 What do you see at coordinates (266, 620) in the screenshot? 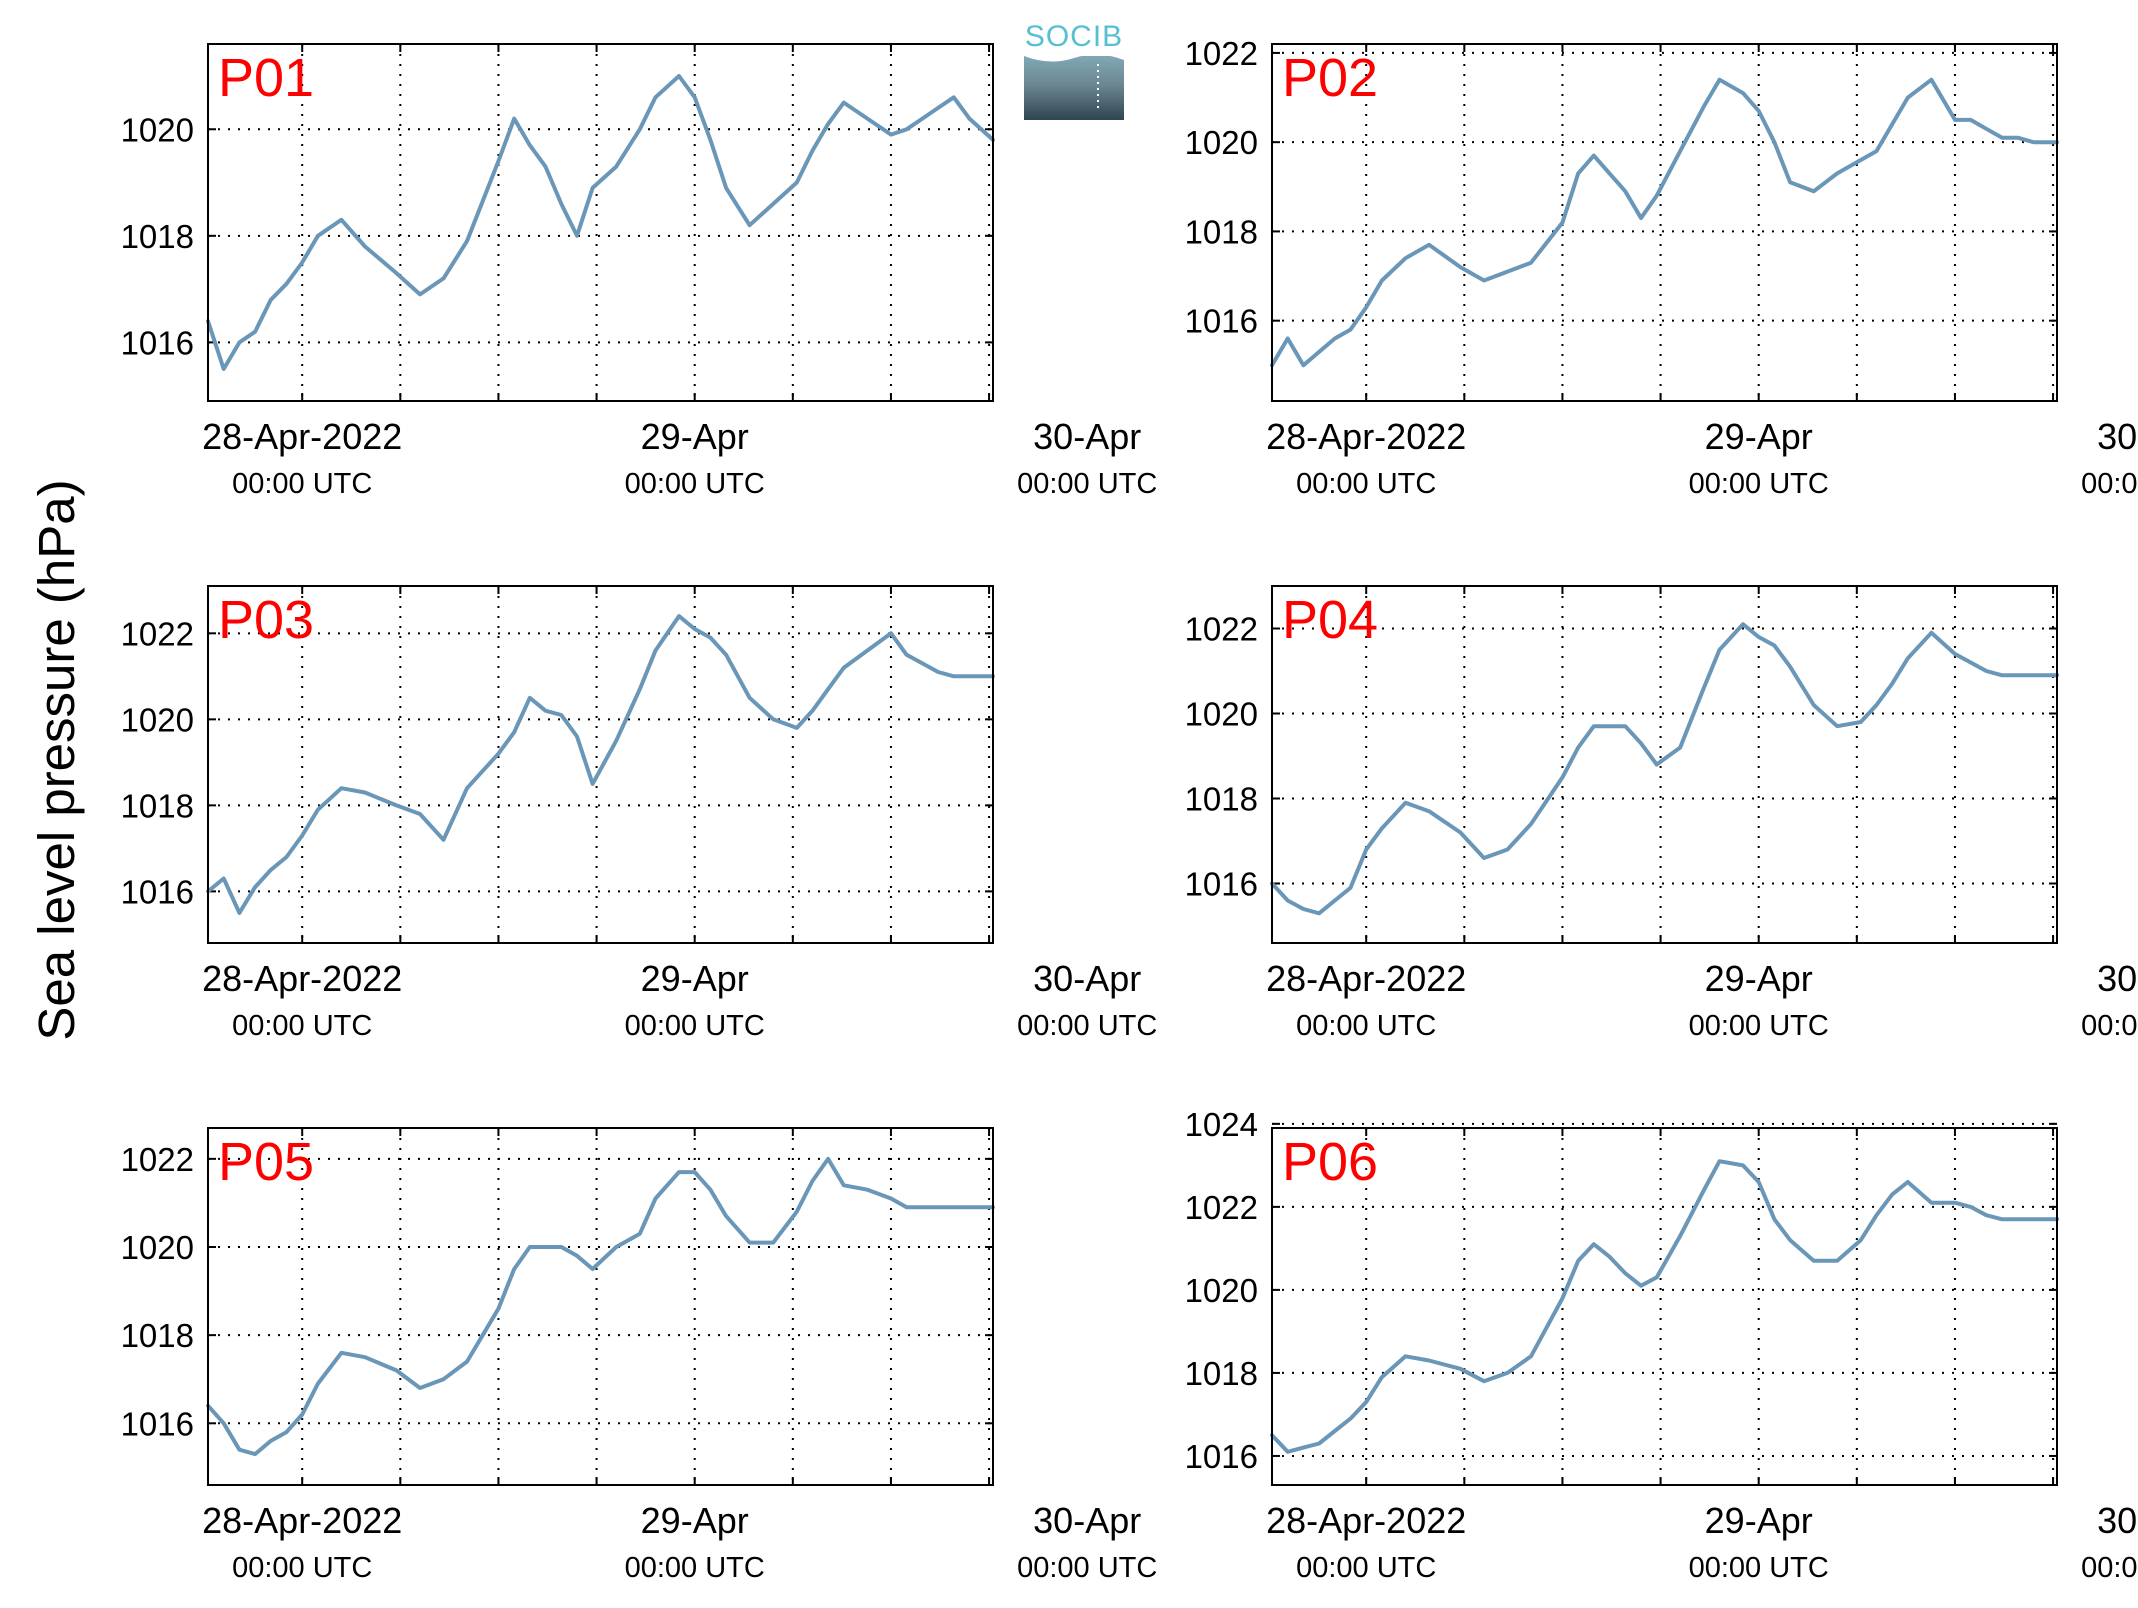
I see `panel-title: P03` at bounding box center [266, 620].